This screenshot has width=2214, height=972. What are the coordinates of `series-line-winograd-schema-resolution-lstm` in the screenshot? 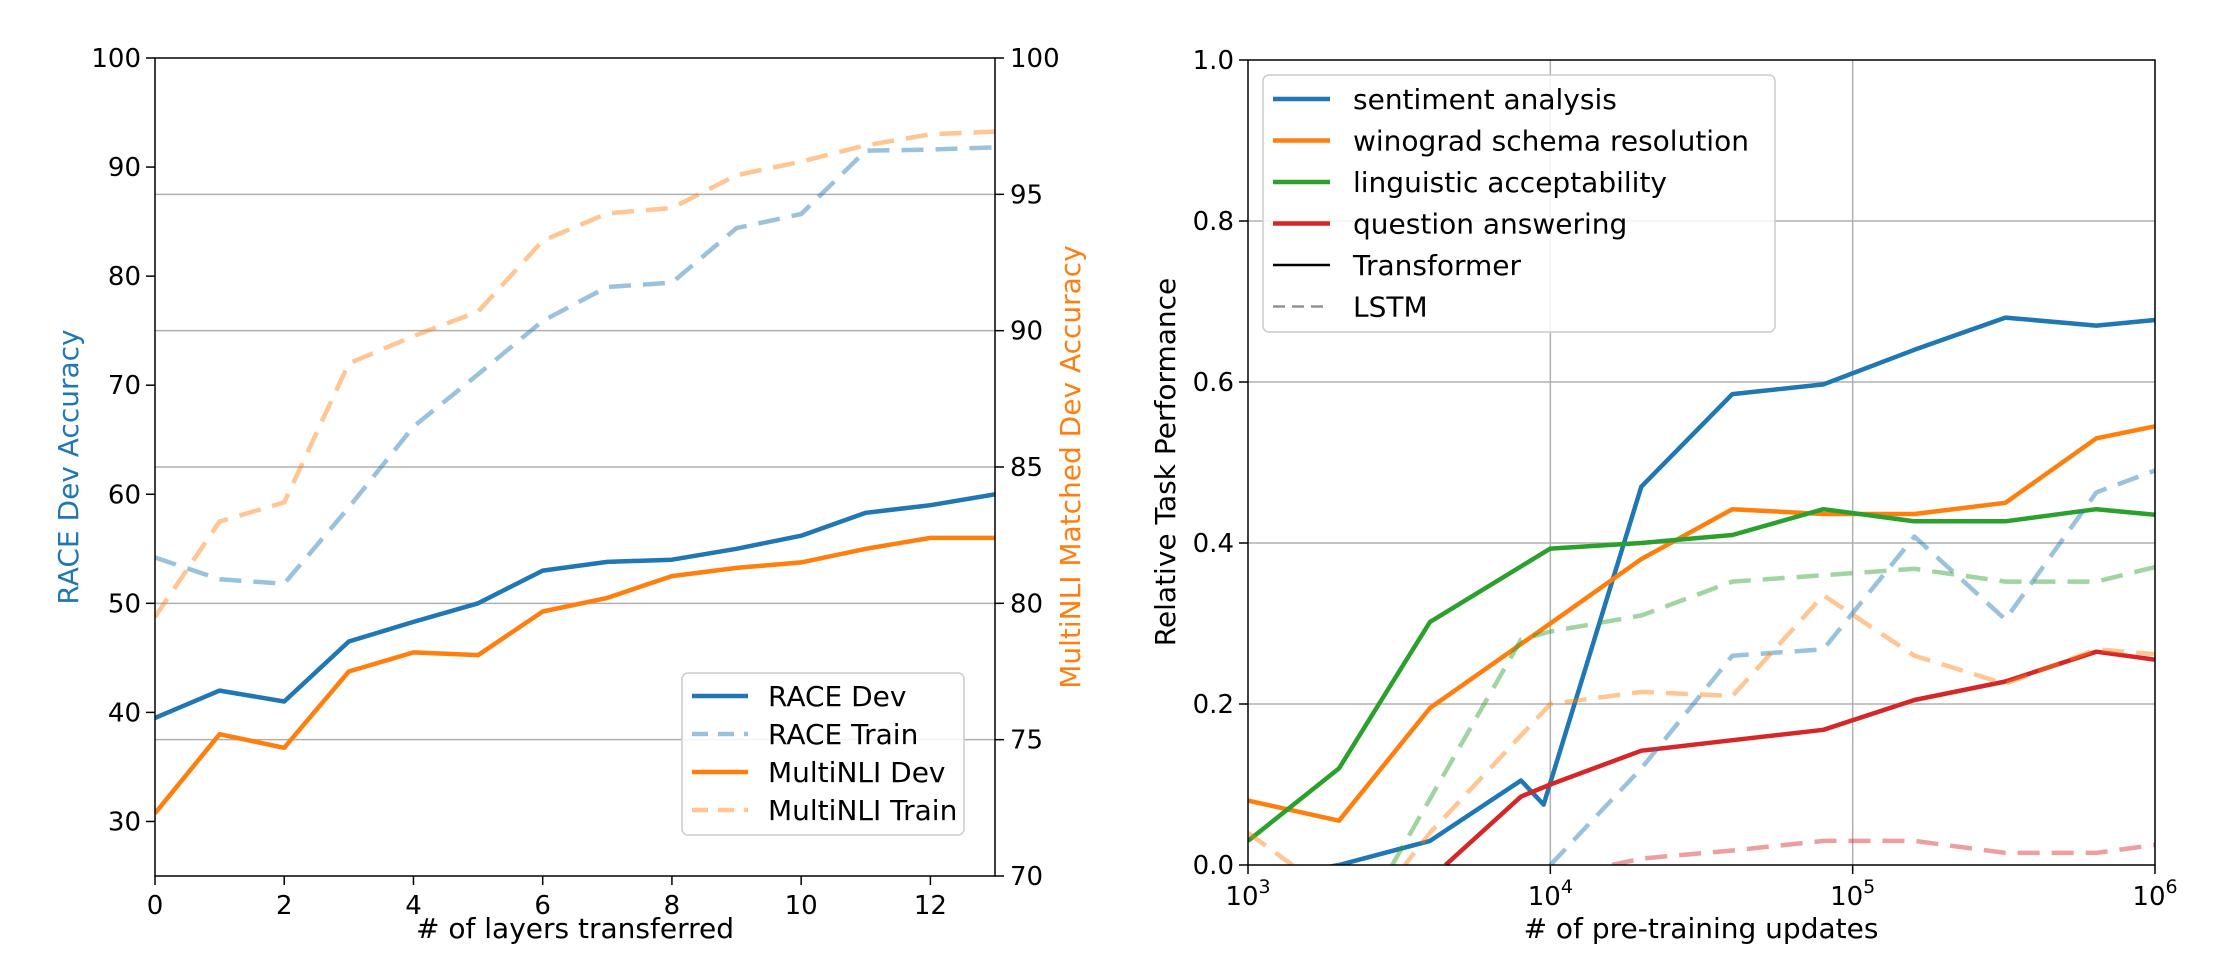 It's located at (1701, 729).